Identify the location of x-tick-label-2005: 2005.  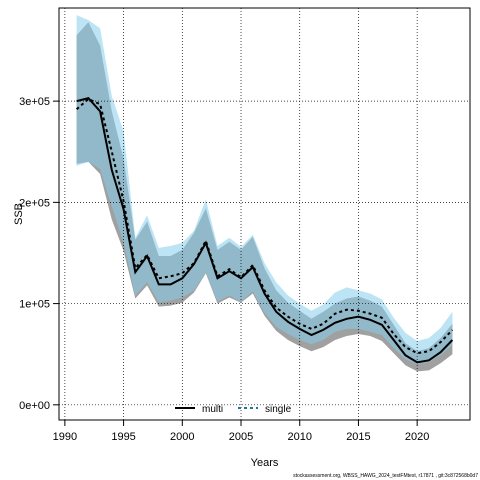
(241, 437).